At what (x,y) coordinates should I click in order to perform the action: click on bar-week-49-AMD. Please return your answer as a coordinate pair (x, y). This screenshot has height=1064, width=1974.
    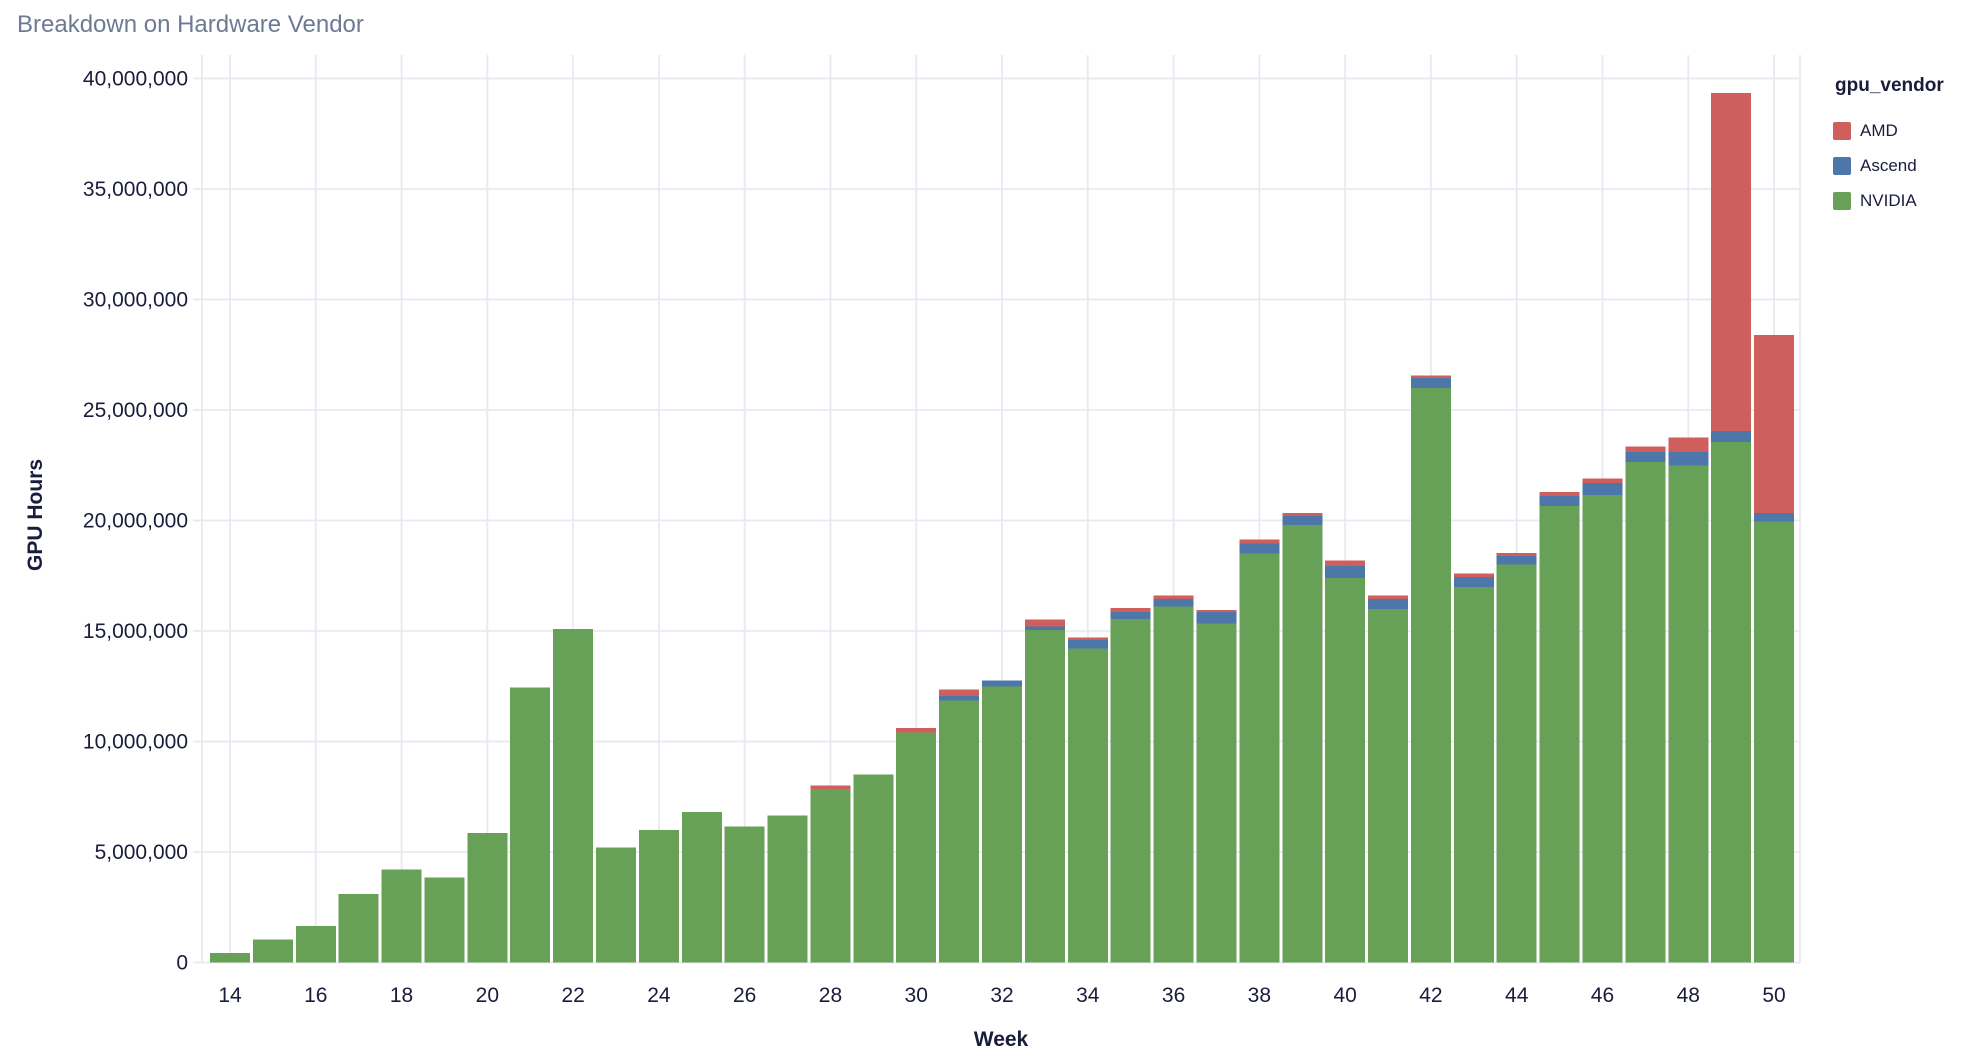
    Looking at the image, I should click on (1731, 261).